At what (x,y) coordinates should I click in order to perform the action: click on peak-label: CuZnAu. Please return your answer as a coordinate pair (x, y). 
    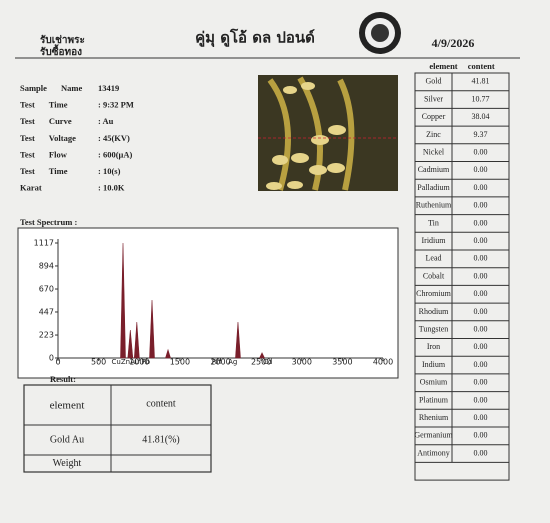
    Looking at the image, I should click on (126, 362).